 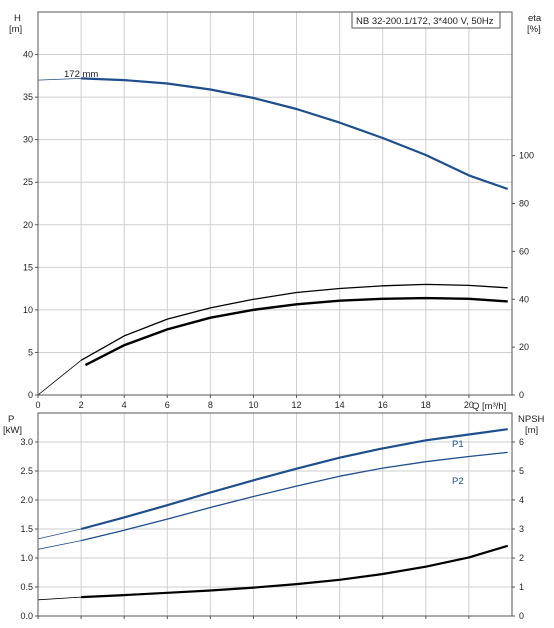 What do you see at coordinates (26, 529) in the screenshot?
I see `bottom-left-tick-label: 1.5` at bounding box center [26, 529].